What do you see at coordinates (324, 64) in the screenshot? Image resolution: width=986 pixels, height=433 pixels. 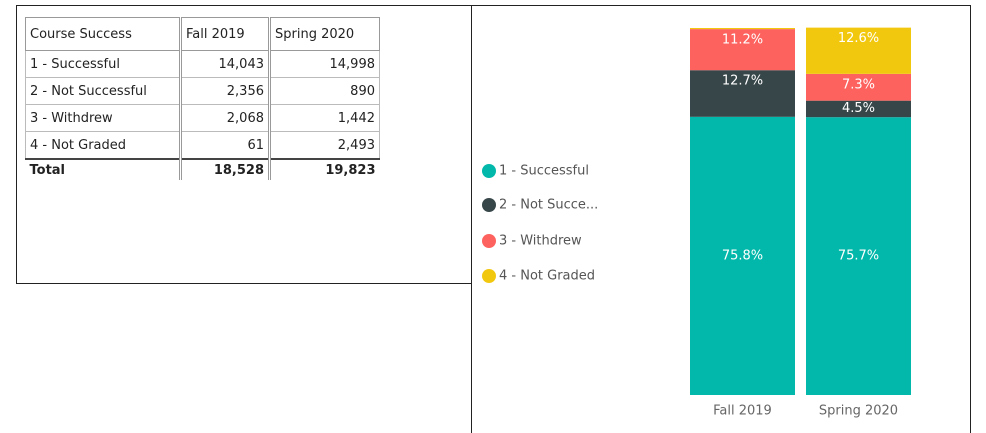 I see `table-cell: 14,998` at bounding box center [324, 64].